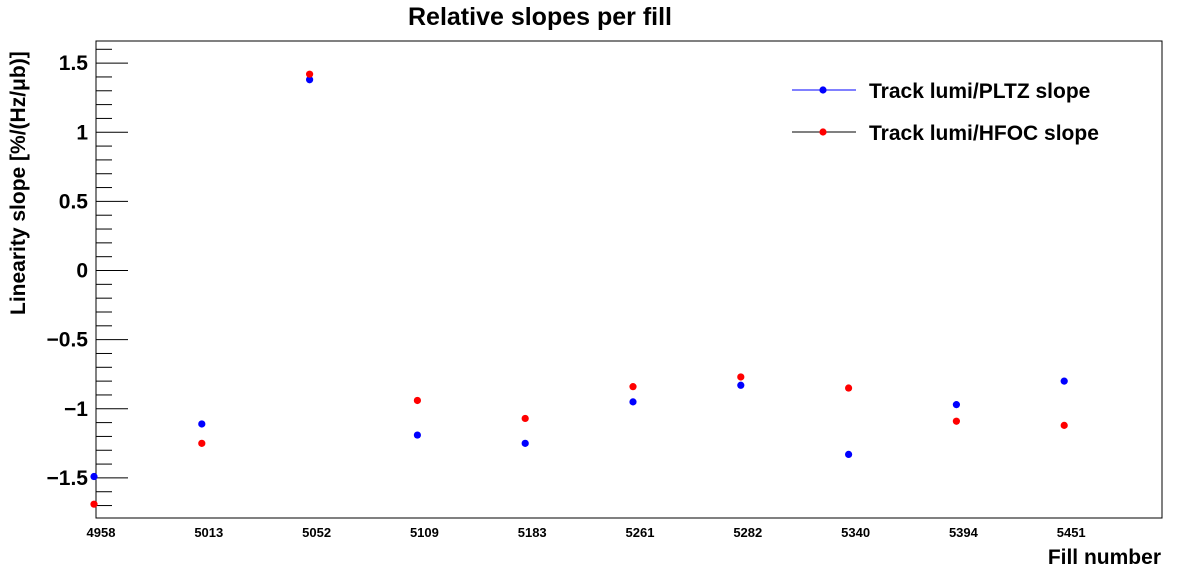 The height and width of the screenshot is (576, 1198). I want to click on y-tick-label: 1, so click(82, 132).